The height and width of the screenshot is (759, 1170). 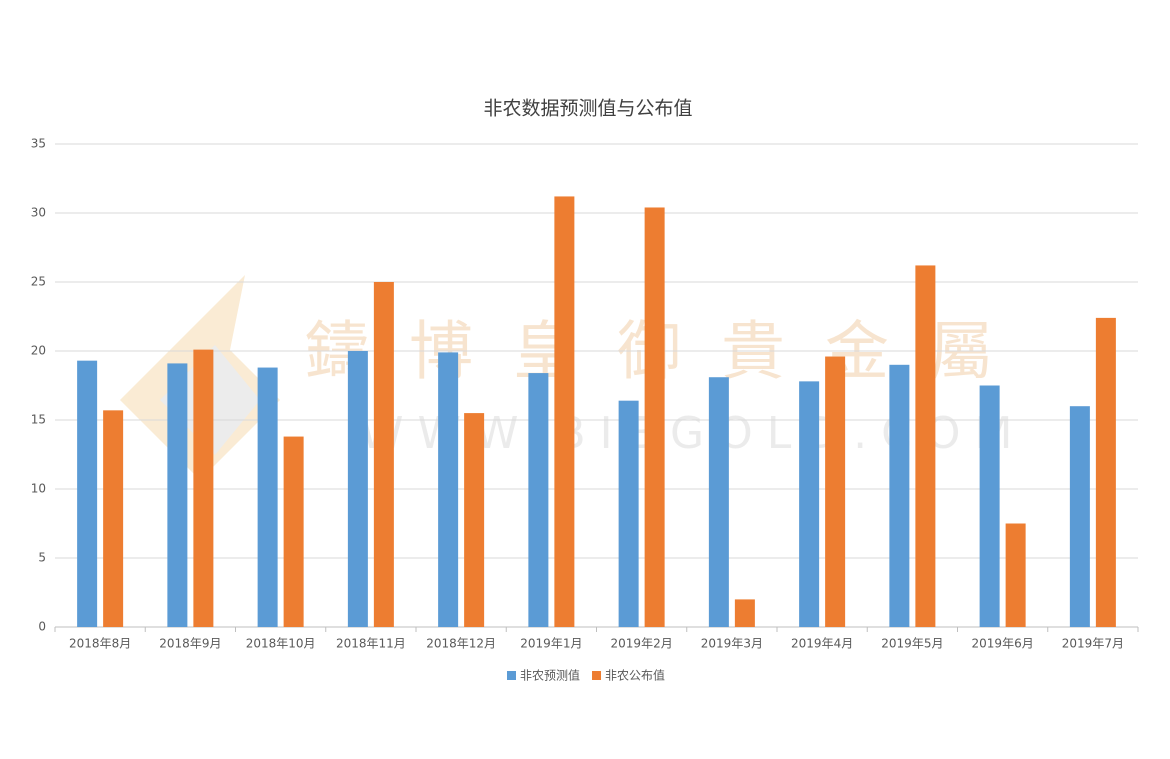 I want to click on y-tick-label: 15, so click(x=38, y=420).